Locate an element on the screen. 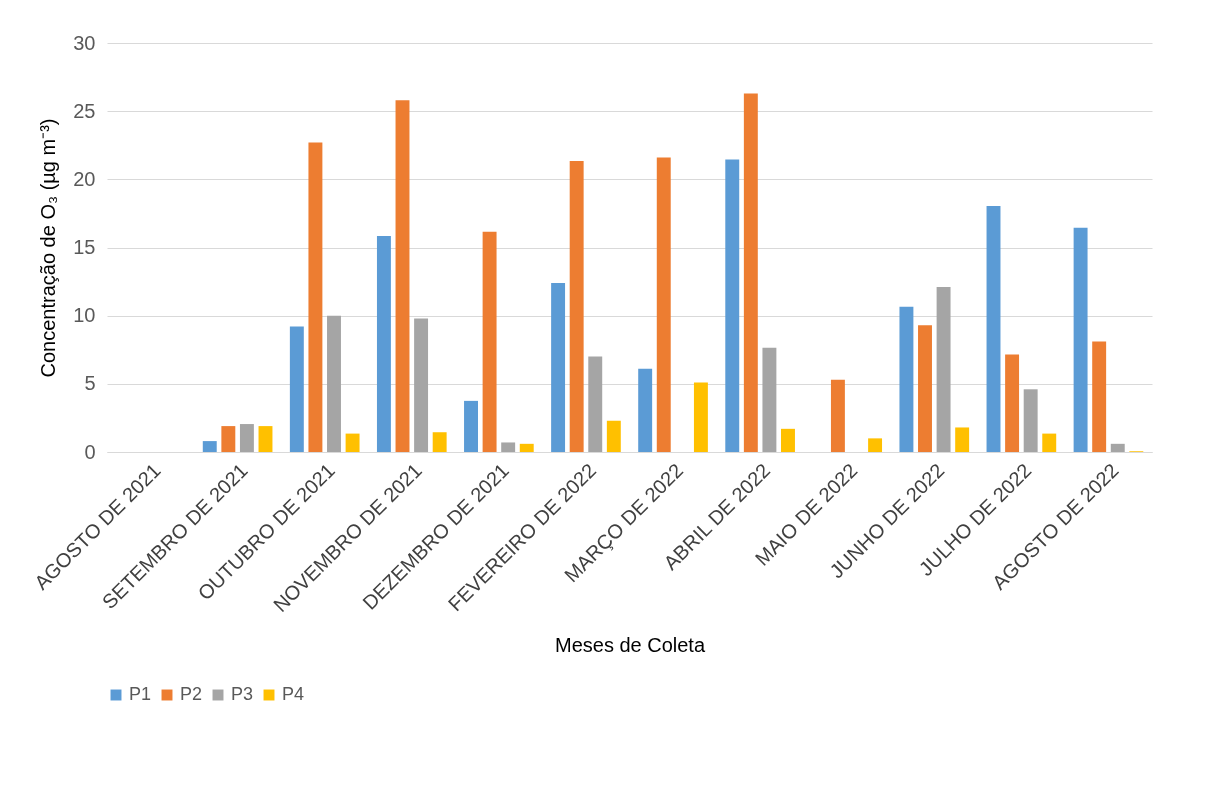 Image resolution: width=1216 pixels, height=794 pixels. y-tick-label: 30 is located at coordinates (84, 42).